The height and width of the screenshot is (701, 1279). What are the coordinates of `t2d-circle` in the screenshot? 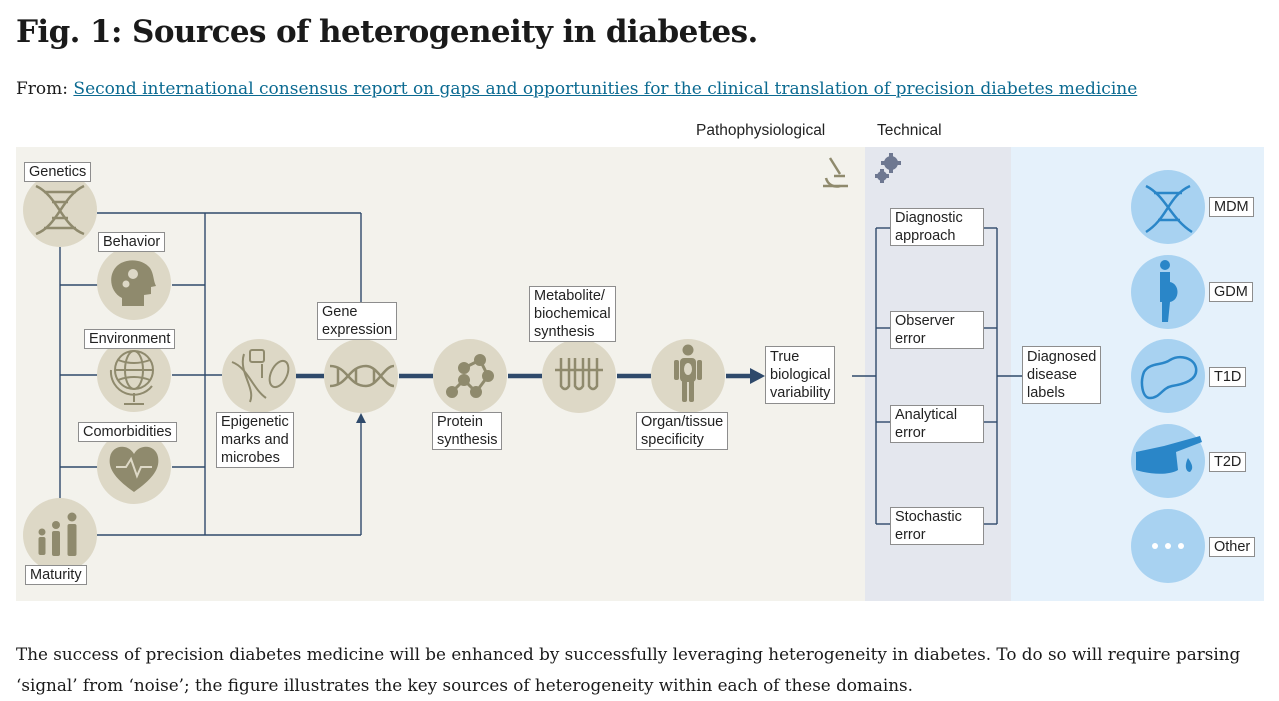 It's located at (1168, 461).